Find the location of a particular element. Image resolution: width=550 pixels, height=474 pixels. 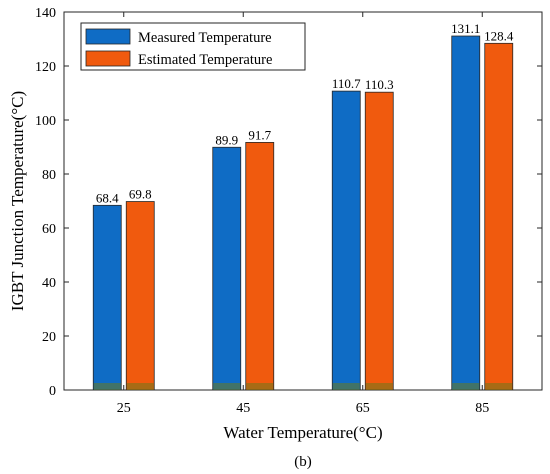

data-label-measured-45: 89.9 is located at coordinates (226, 139).